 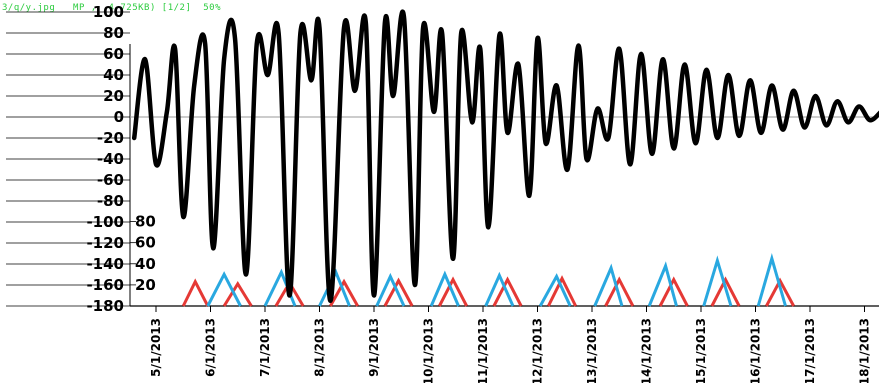 What do you see at coordinates (756, 350) in the screenshot?
I see `x-tick-label: 16/1/2013` at bounding box center [756, 350].